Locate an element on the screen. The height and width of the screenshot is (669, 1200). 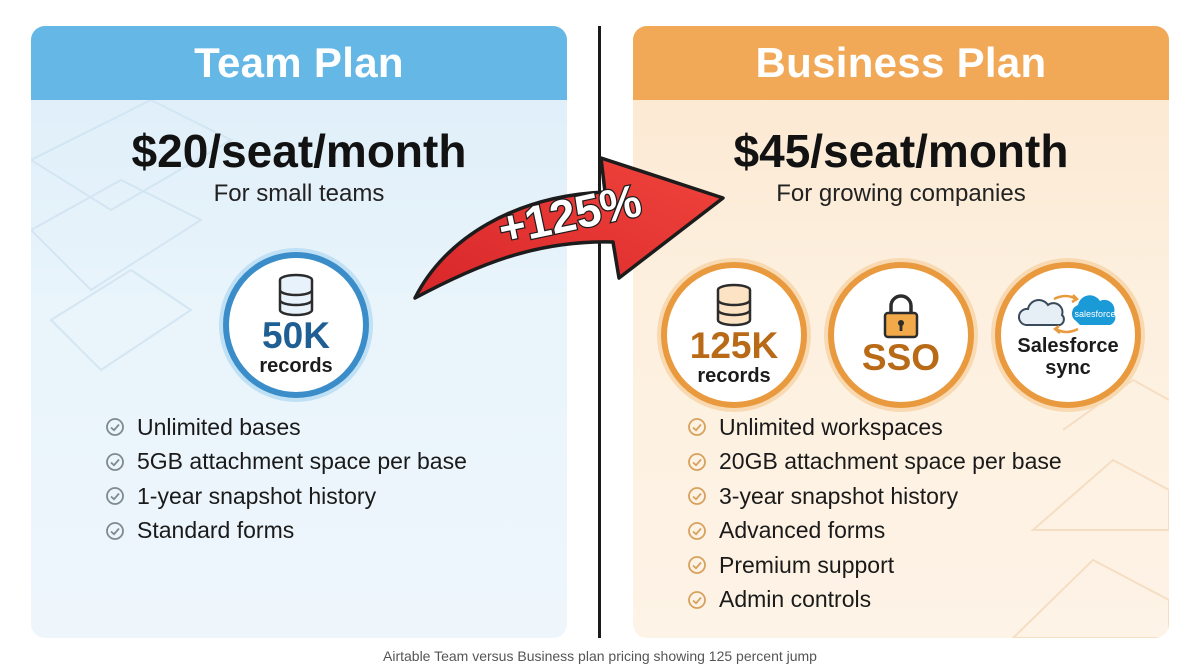
team-tagline: For small teams is located at coordinates (299, 193).